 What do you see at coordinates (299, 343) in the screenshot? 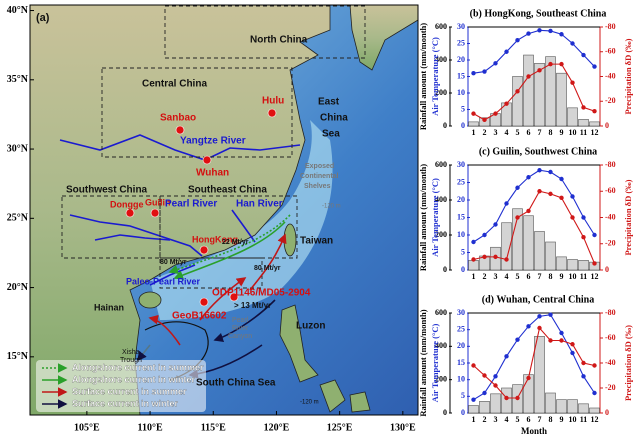
I see `luzon-island` at bounding box center [299, 343].